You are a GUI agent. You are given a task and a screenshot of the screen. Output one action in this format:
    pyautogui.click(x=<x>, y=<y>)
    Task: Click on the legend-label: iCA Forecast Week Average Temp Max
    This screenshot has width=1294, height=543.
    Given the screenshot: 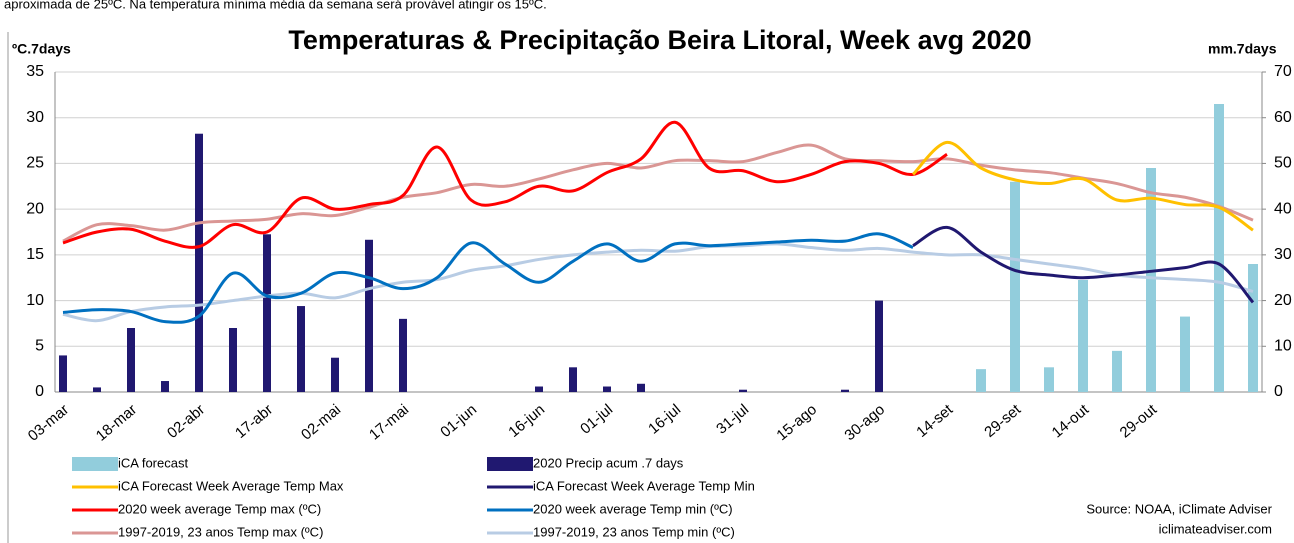 What is the action you would take?
    pyautogui.click(x=231, y=485)
    